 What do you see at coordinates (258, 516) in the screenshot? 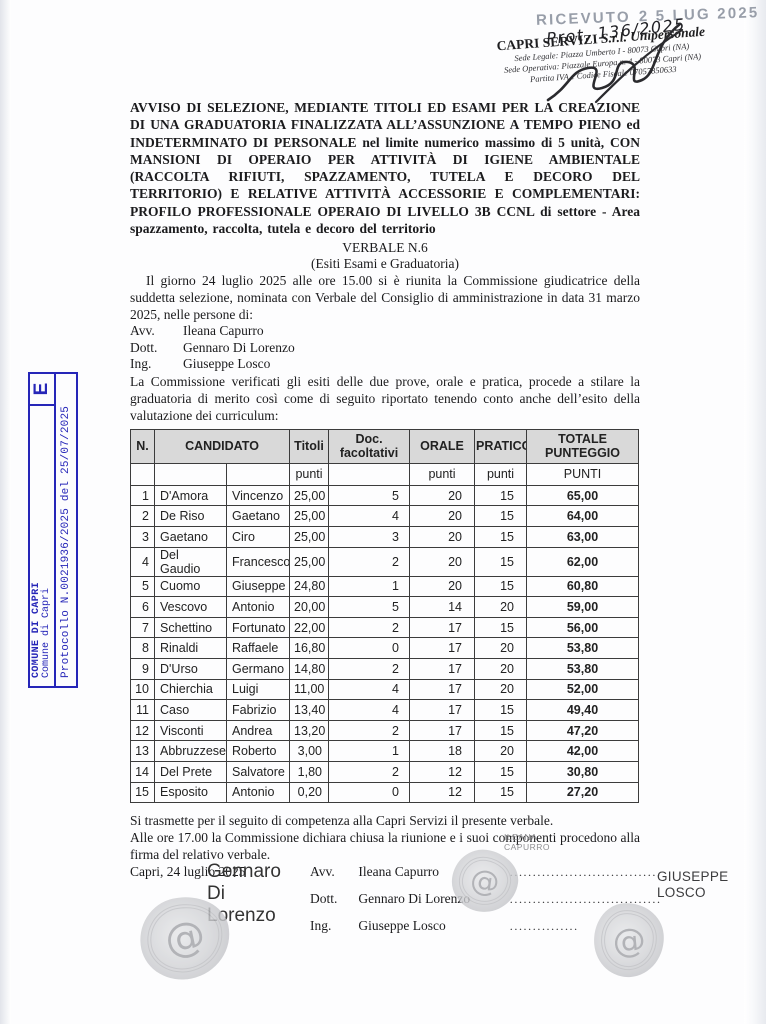
I see `cell-nome: Gaetano` at bounding box center [258, 516].